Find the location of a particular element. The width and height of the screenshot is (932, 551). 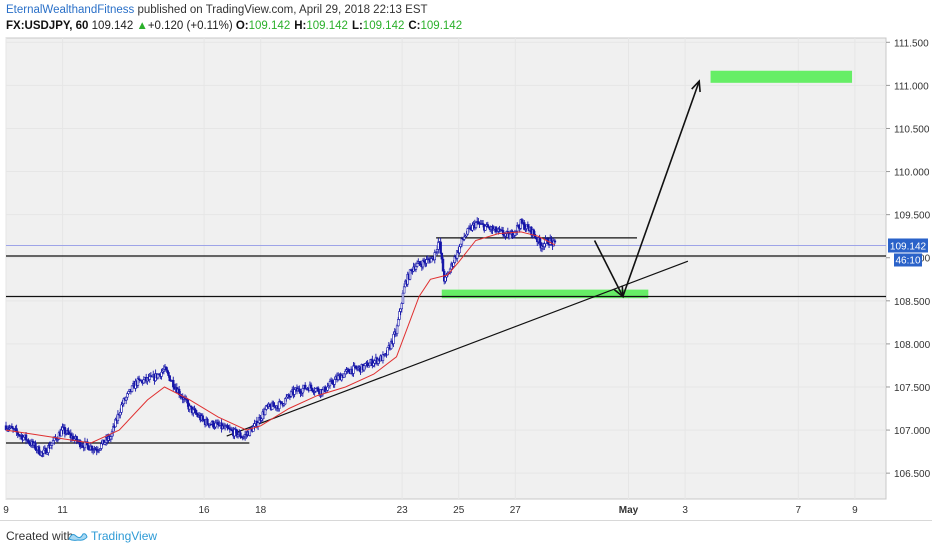

tradingview-brand-link: TradingView is located at coordinates (124, 536).